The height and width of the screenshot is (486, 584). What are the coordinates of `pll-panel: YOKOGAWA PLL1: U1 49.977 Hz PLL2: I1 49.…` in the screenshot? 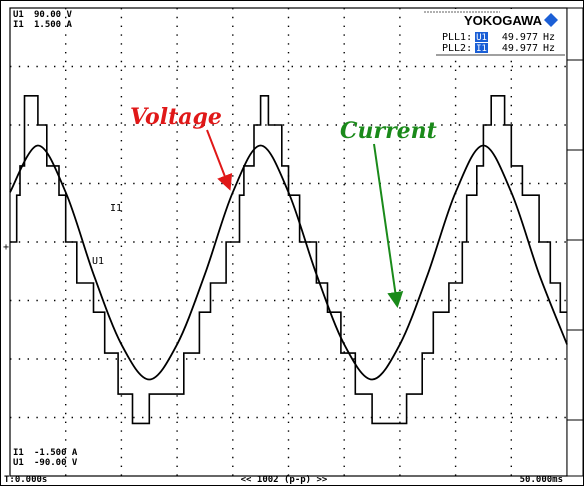 It's located at (494, 32).